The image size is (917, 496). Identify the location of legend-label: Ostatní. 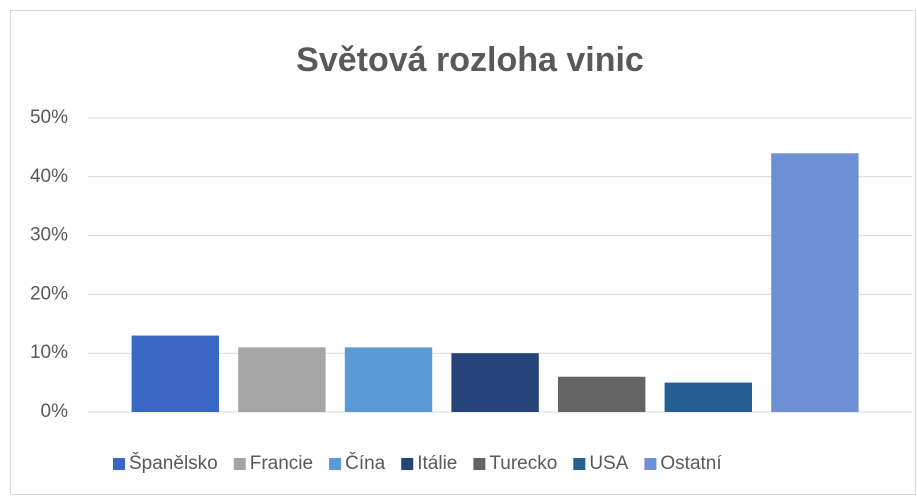
(691, 463).